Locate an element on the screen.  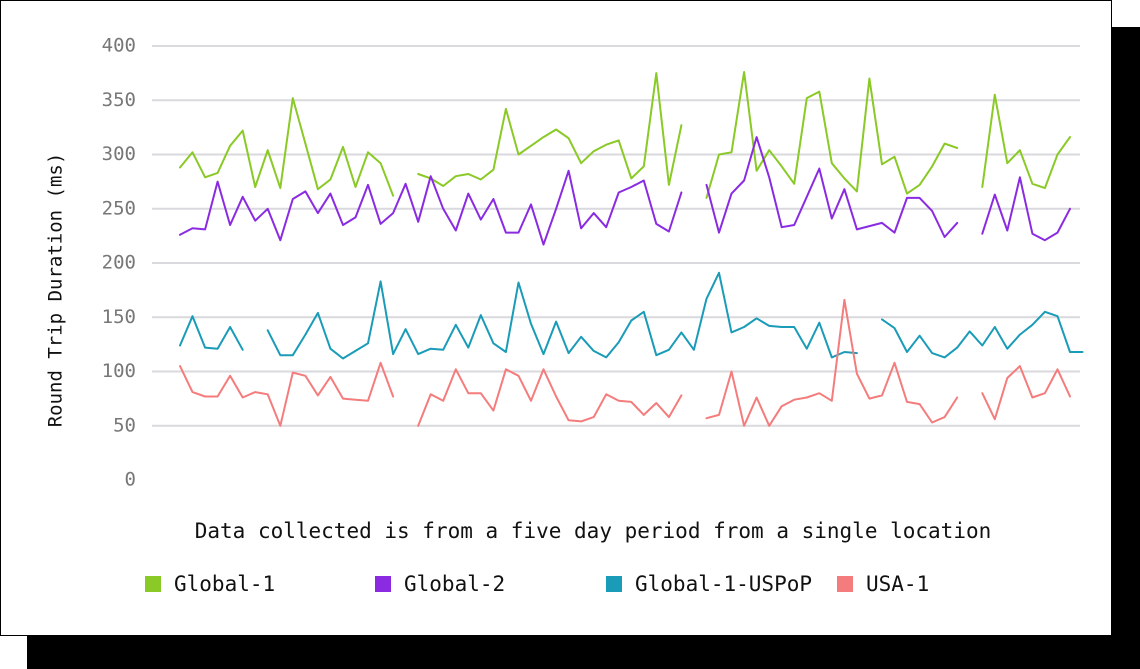
legend-item-global-1-uspop: Global-1-USPoP is located at coordinates (709, 584).